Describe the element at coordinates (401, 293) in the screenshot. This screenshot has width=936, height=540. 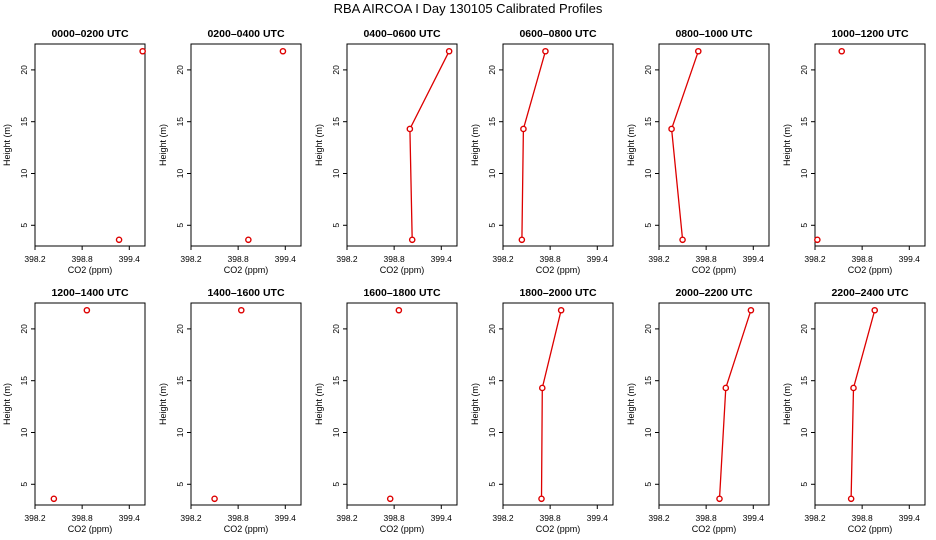
I see `panel-title: 1600–1800 UTC` at that location.